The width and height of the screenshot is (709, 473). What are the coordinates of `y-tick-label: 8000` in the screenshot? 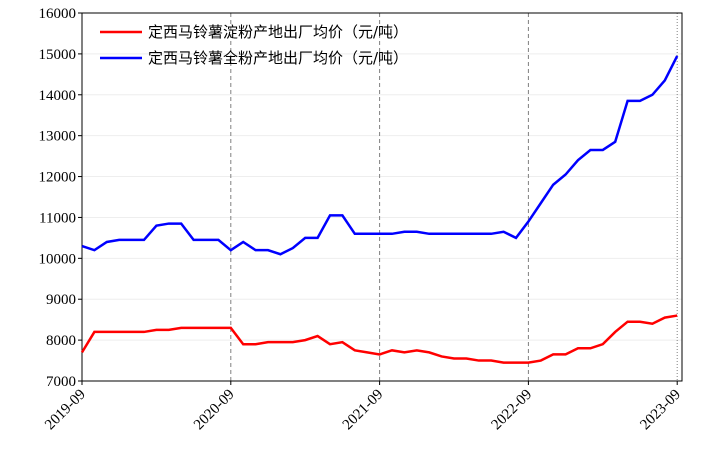 It's located at (61, 341).